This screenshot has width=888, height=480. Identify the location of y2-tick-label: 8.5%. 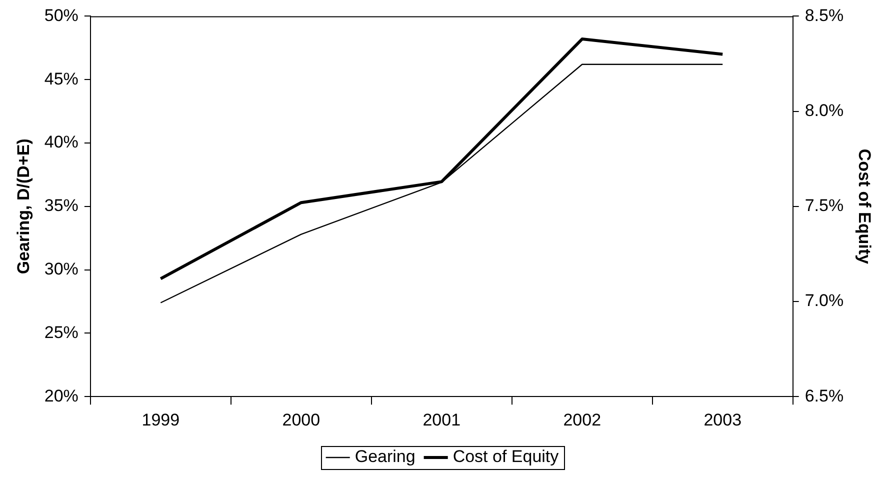
(824, 15).